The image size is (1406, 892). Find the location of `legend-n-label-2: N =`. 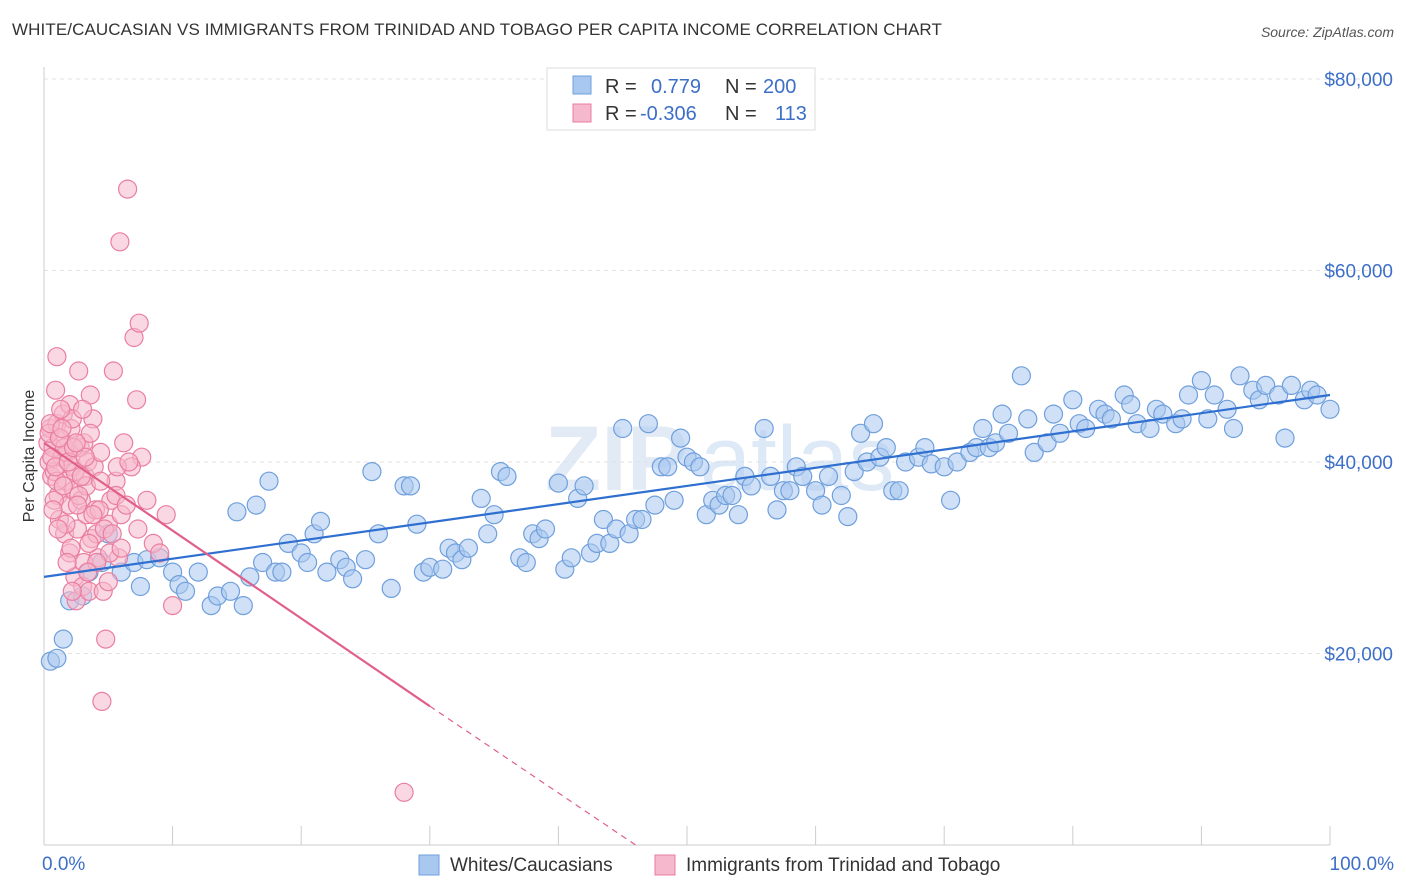

legend-n-label-2: N = is located at coordinates (741, 114).